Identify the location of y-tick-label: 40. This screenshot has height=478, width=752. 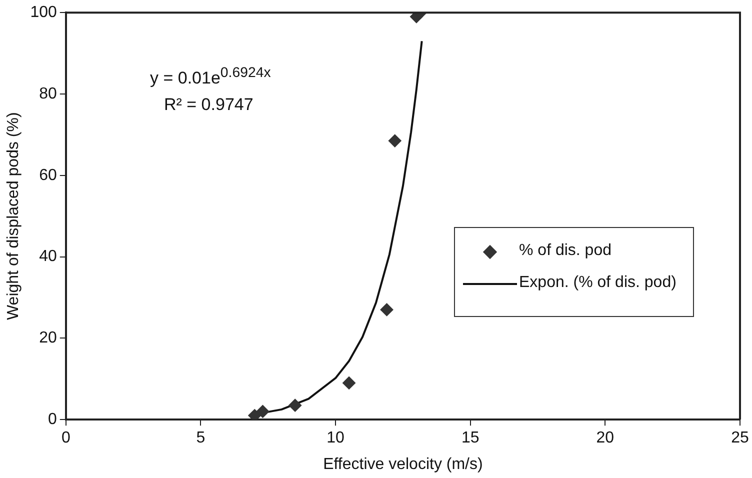
(48, 257).